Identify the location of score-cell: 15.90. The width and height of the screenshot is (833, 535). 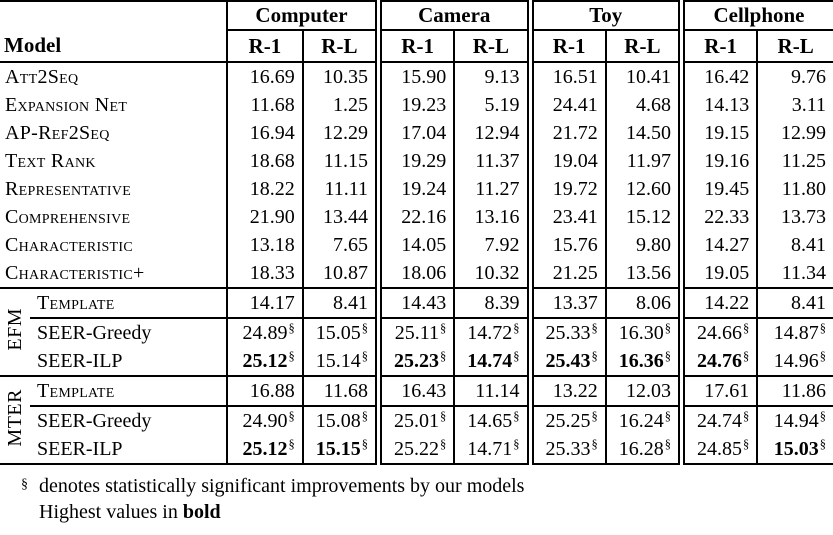
(415, 76).